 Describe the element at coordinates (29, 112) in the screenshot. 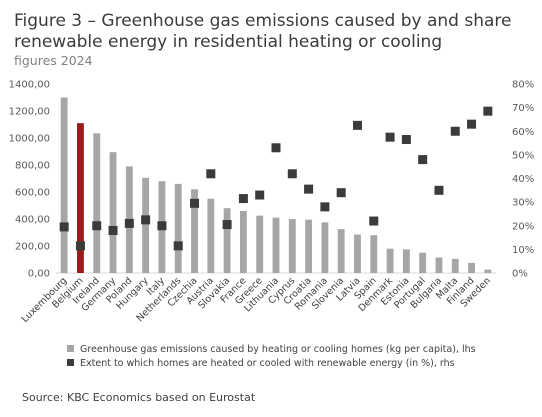

I see `y-left-tick-label: 1200,00` at that location.